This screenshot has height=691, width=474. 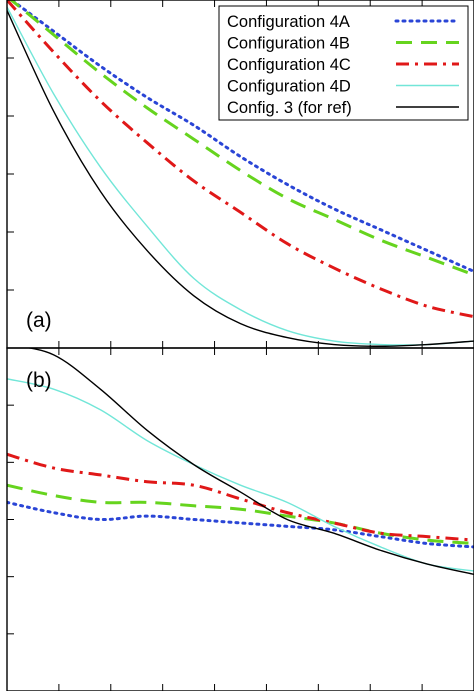 What do you see at coordinates (288, 22) in the screenshot?
I see `legend-label: Configuration 4A` at bounding box center [288, 22].